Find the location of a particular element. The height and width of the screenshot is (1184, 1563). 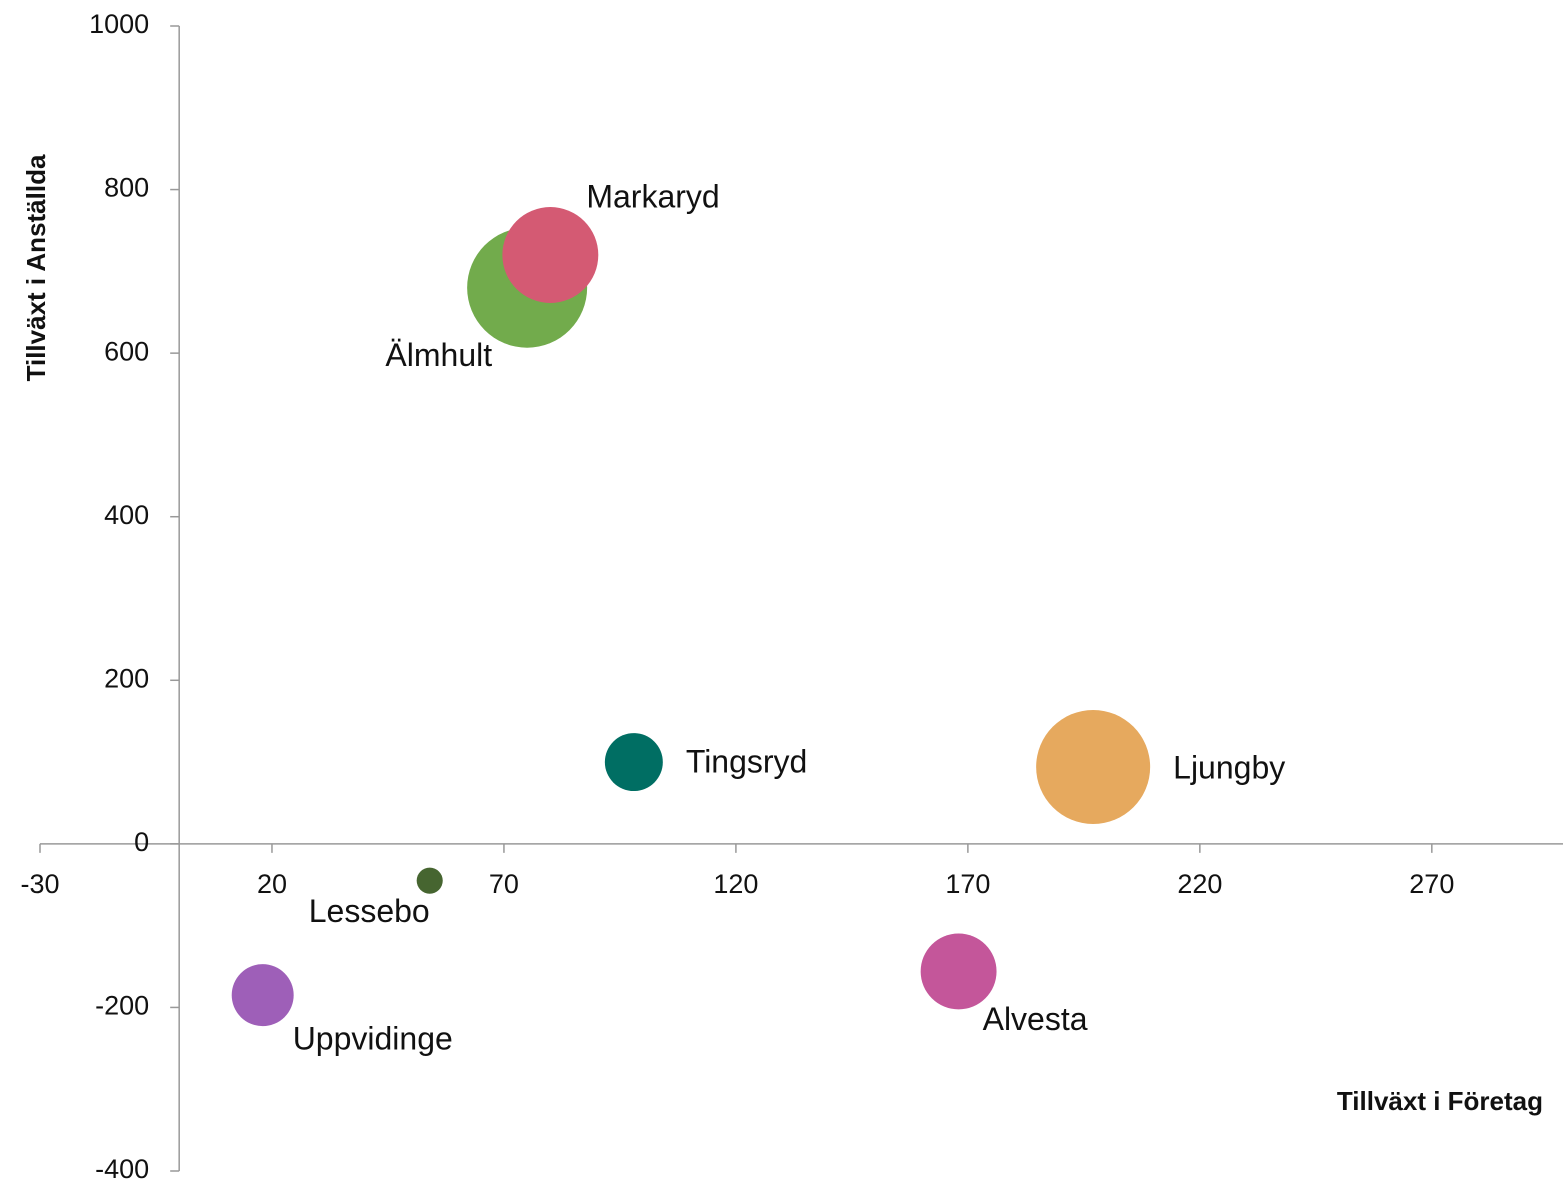

y-tick-label: 400 is located at coordinates (126, 515).